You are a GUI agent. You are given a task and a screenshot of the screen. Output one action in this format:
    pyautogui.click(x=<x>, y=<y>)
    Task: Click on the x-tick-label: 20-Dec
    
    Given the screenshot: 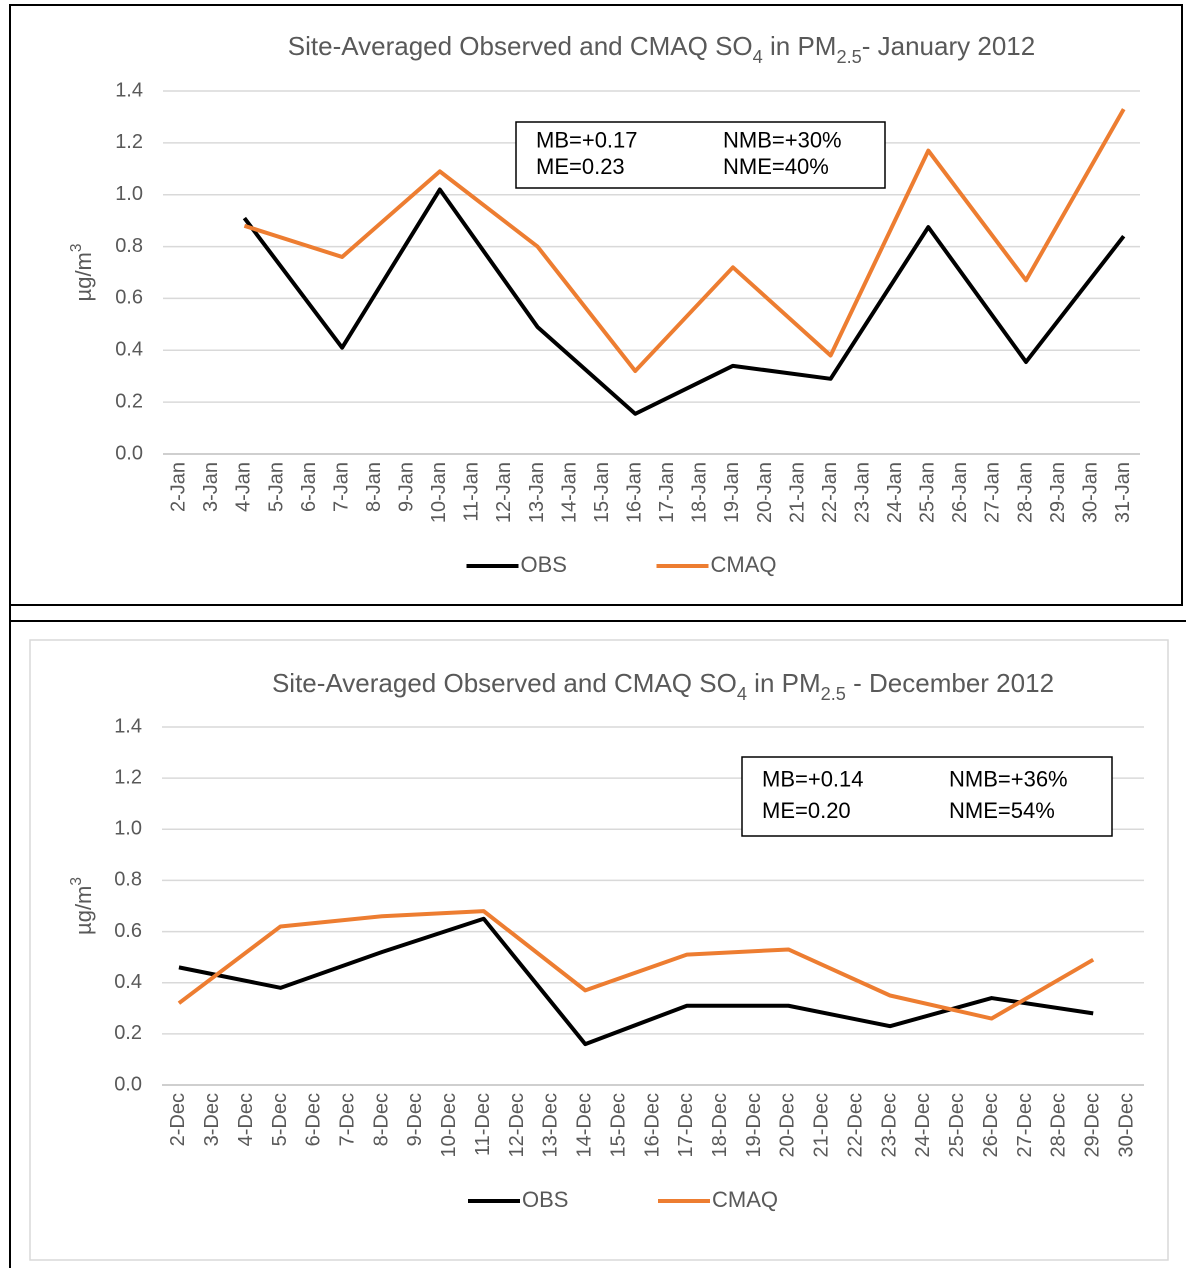 What is the action you would take?
    pyautogui.click(x=788, y=1125)
    